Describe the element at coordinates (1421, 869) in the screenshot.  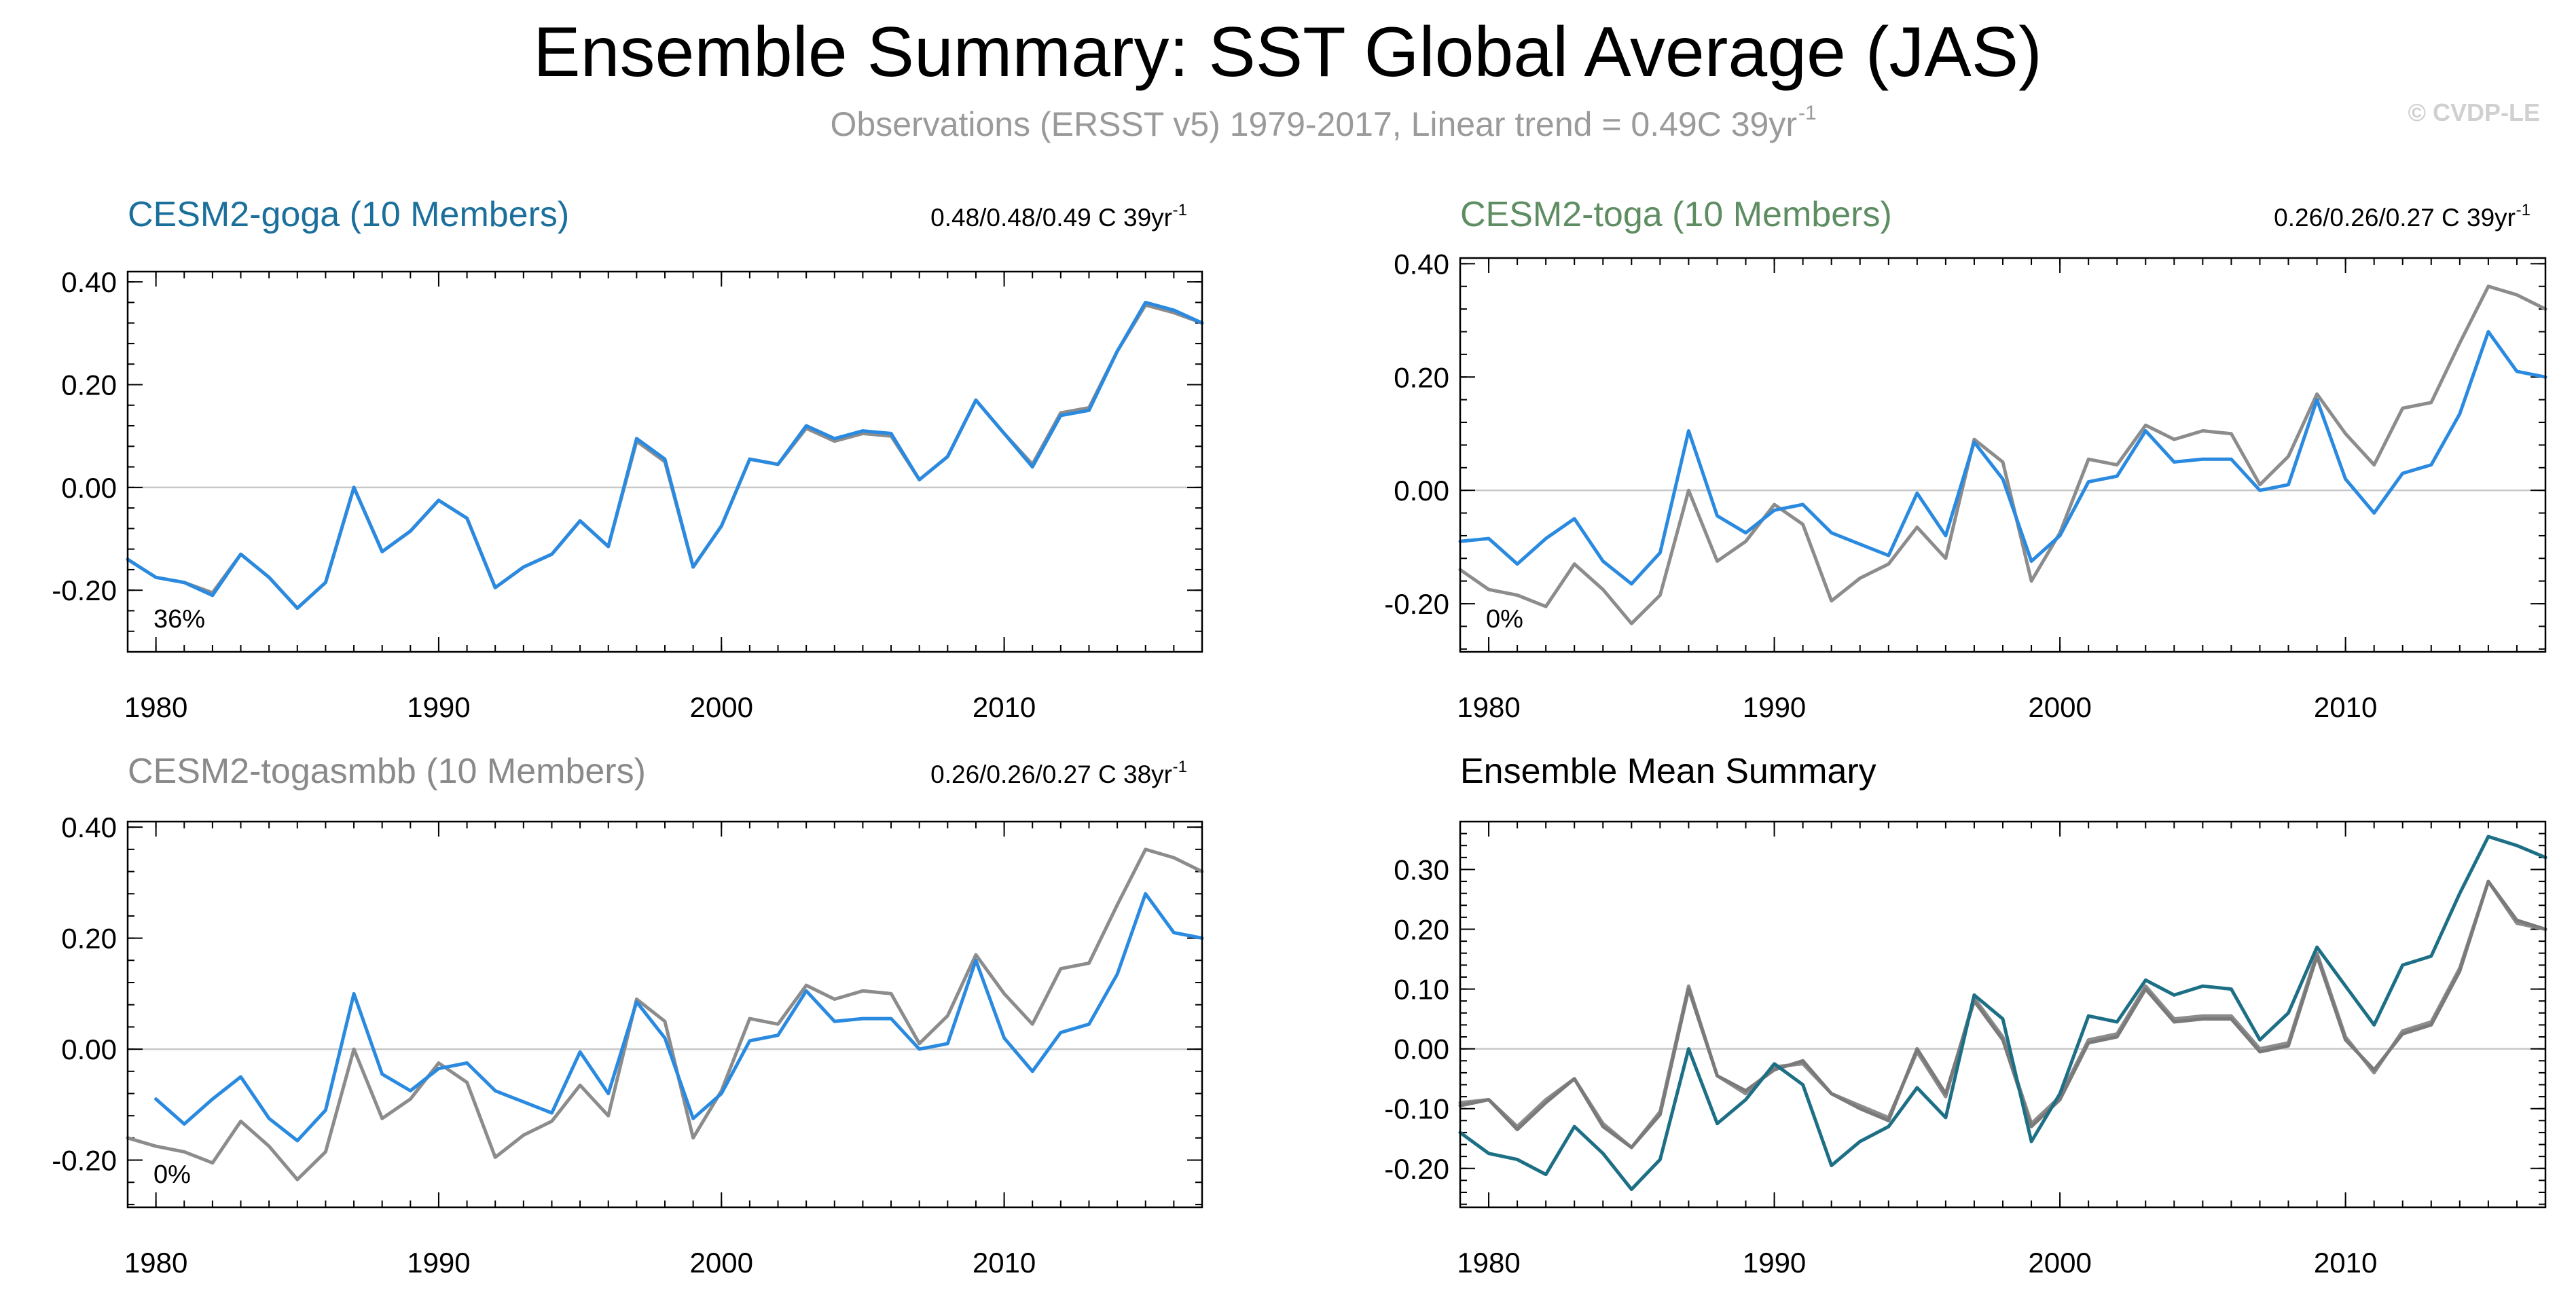
I see `y-tick-label: 0.30` at that location.